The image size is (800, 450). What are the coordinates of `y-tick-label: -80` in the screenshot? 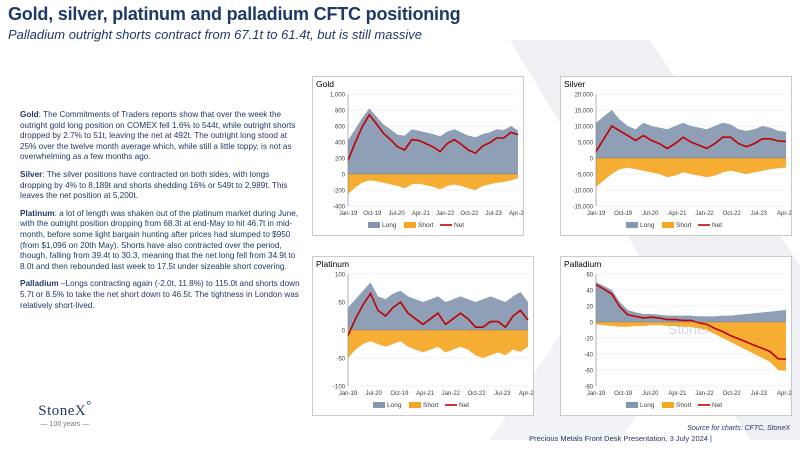 It's located at (588, 388).